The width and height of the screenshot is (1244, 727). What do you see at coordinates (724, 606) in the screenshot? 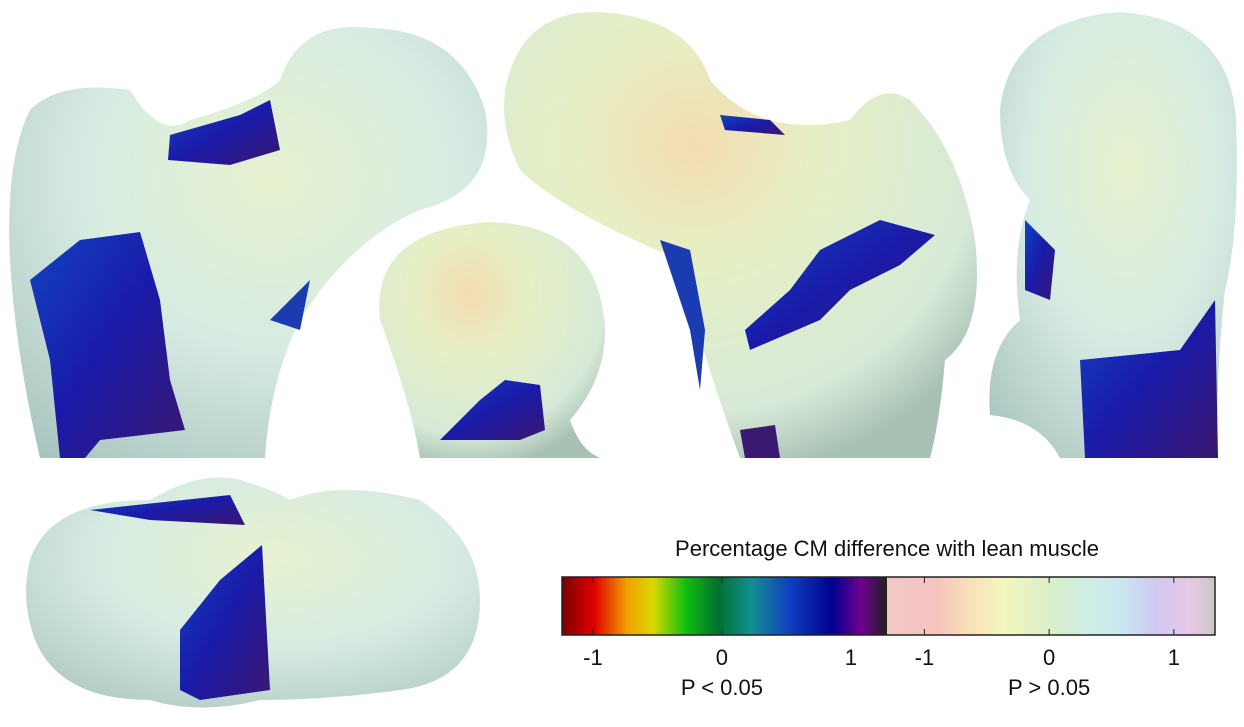
I see `colorbar-significant` at bounding box center [724, 606].